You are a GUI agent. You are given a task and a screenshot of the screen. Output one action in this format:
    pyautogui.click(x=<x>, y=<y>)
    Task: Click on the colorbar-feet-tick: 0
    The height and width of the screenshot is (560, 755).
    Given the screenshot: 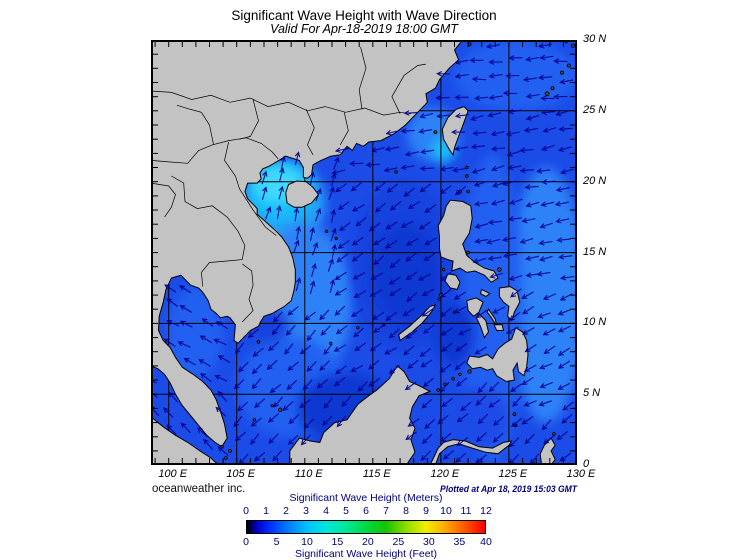 What is the action you would take?
    pyautogui.click(x=246, y=542)
    